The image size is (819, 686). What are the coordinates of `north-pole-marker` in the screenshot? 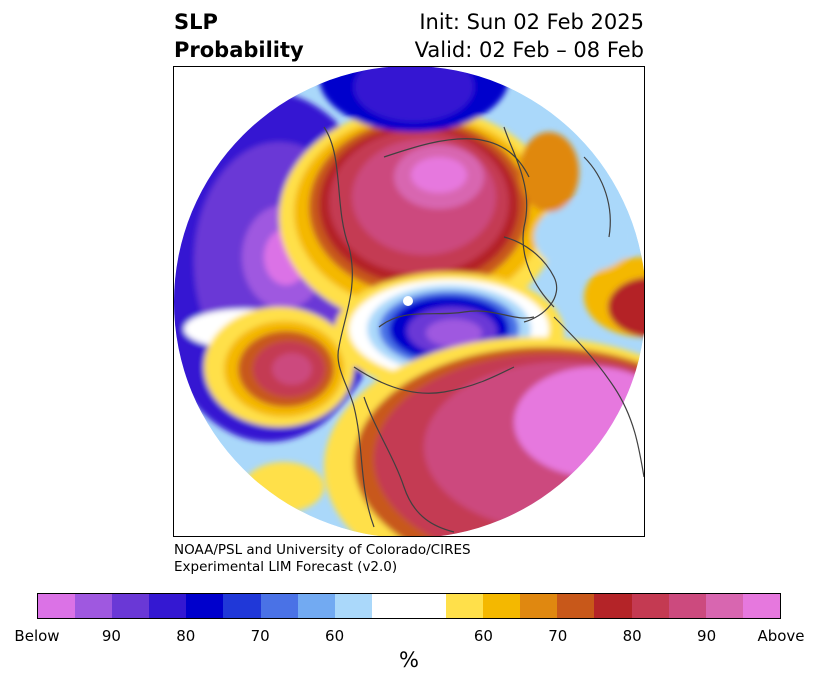 It's located at (408, 301).